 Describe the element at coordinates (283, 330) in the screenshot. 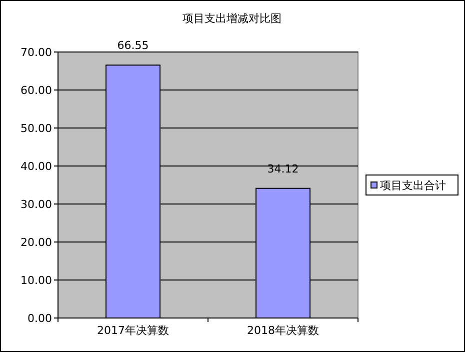

I see `x-tick-label: 2018年决算数` at that location.